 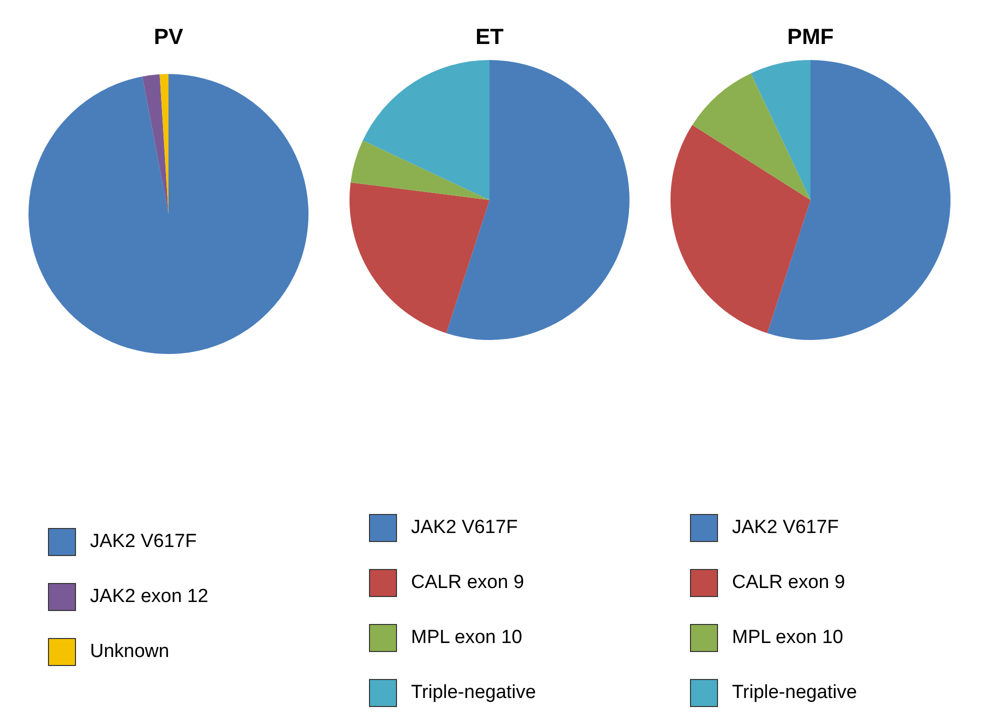 What do you see at coordinates (149, 597) in the screenshot?
I see `legend-label: JAK2 exon 12` at bounding box center [149, 597].